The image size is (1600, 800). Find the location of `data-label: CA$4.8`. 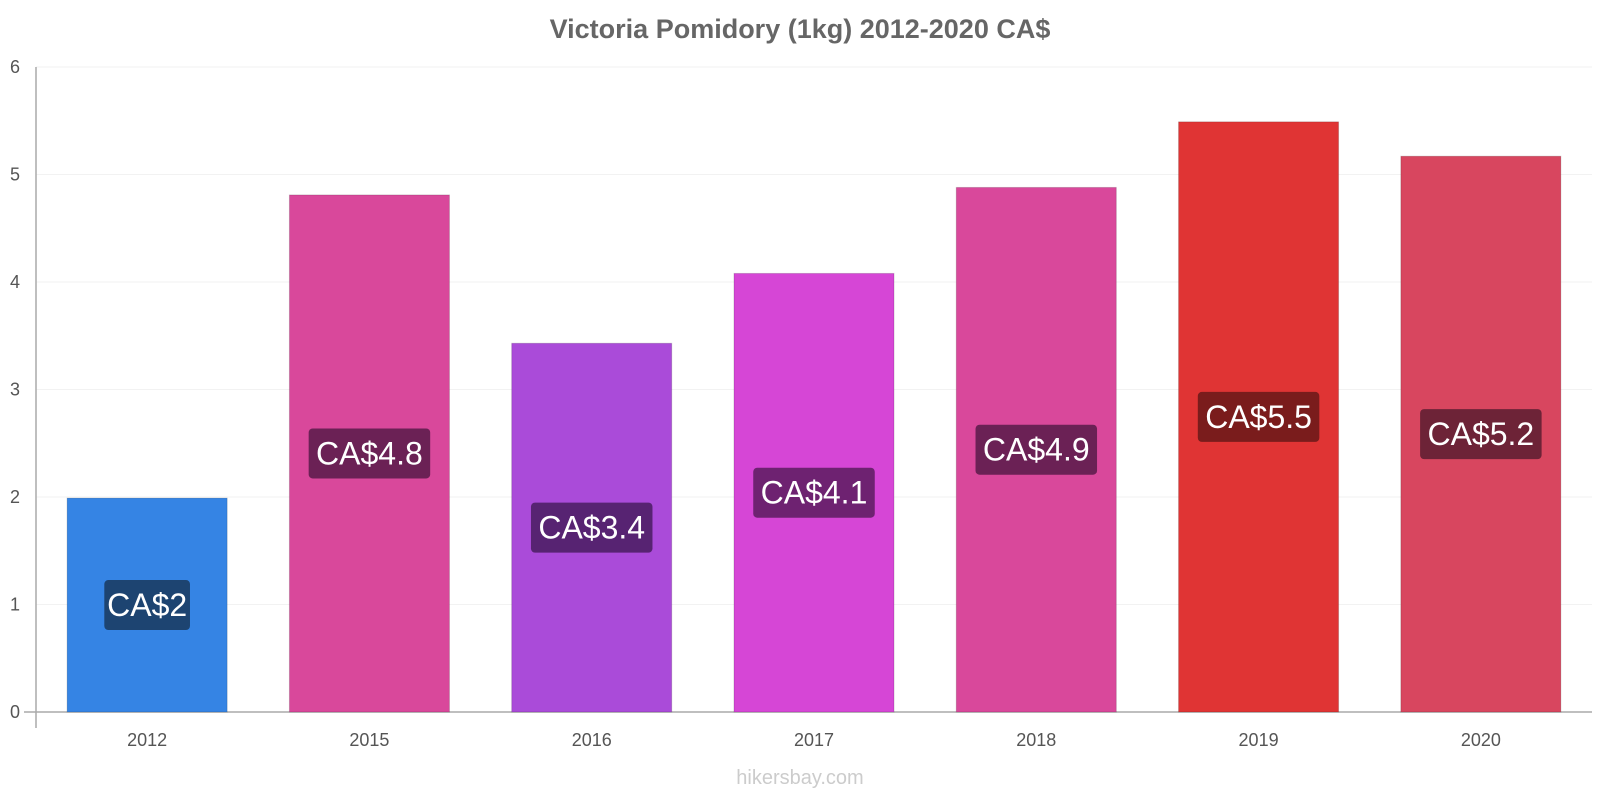

data-label: CA$4.8 is located at coordinates (369, 453).